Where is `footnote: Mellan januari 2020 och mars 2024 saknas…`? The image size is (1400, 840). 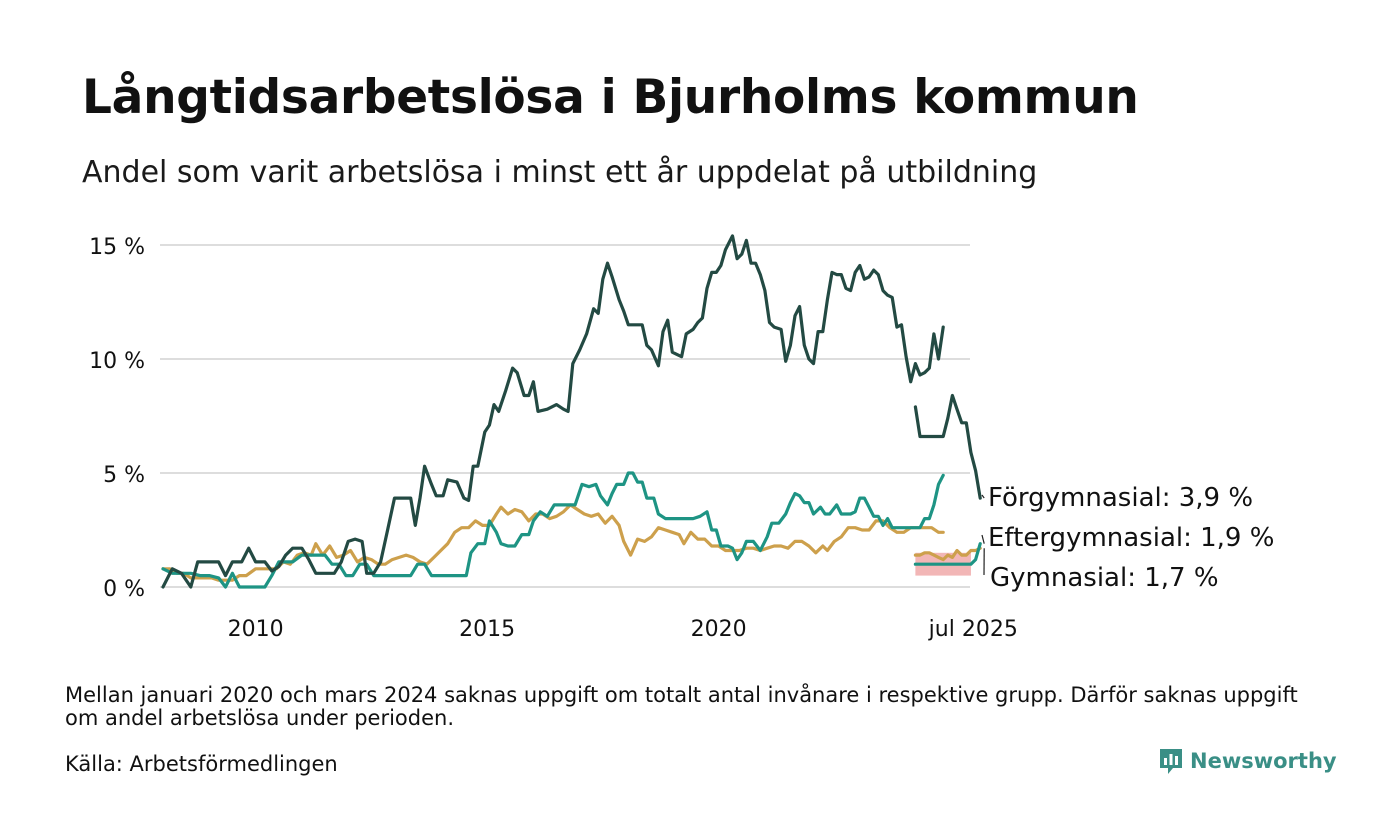 footnote: Mellan januari 2020 och mars 2024 saknas… is located at coordinates (681, 706).